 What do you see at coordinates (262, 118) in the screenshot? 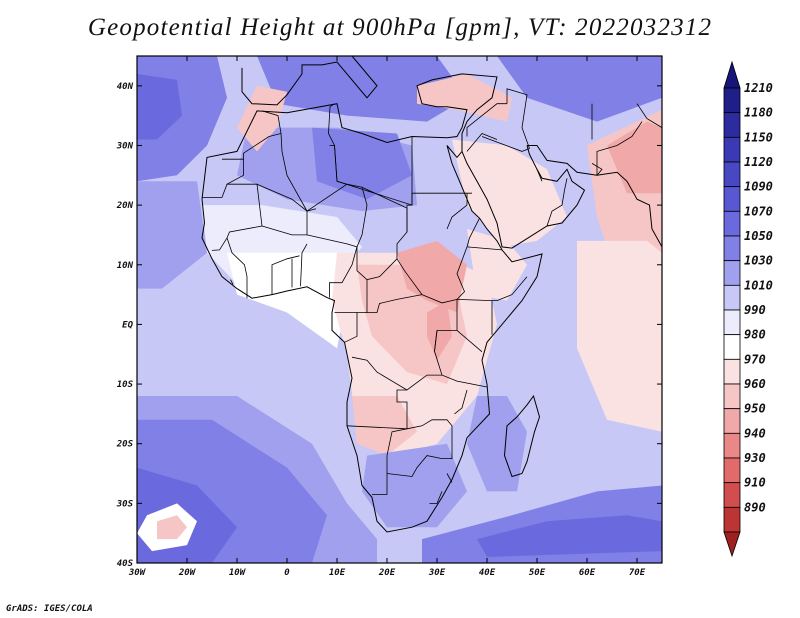
I see `field-region-maghreb-low` at bounding box center [262, 118].